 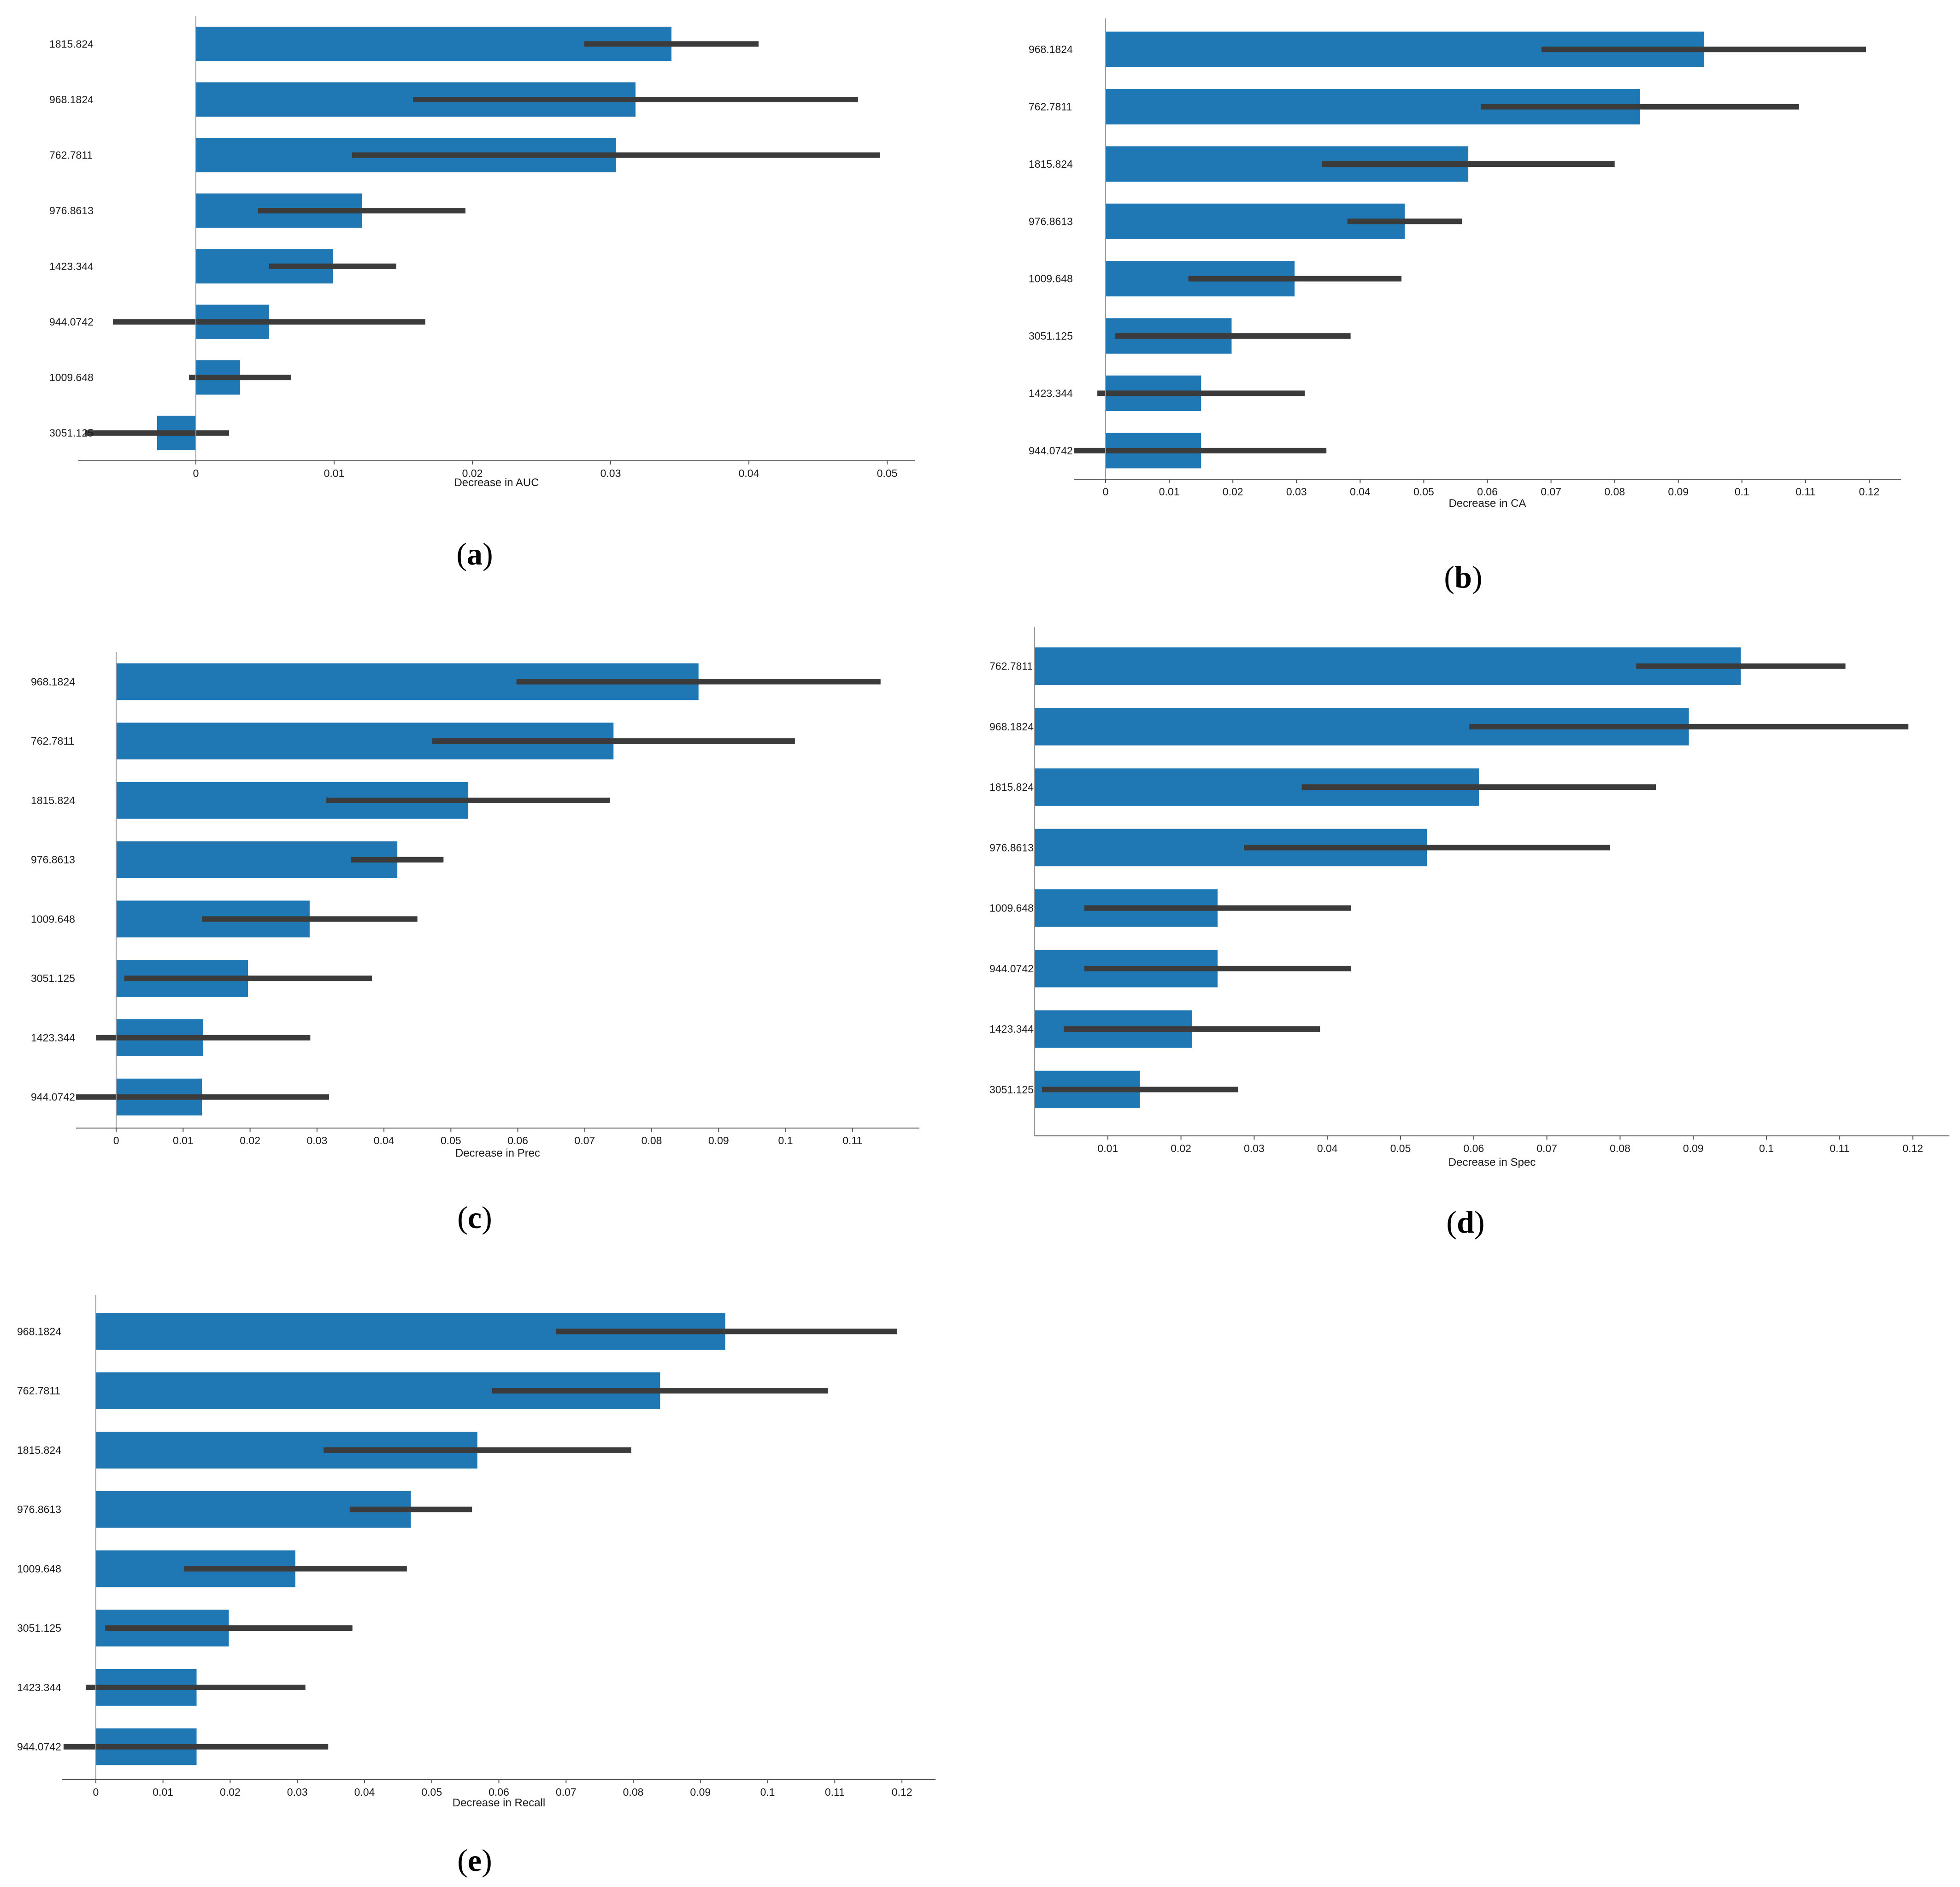 I want to click on chart-d-x-tick-label: 0.09, so click(x=1693, y=1148).